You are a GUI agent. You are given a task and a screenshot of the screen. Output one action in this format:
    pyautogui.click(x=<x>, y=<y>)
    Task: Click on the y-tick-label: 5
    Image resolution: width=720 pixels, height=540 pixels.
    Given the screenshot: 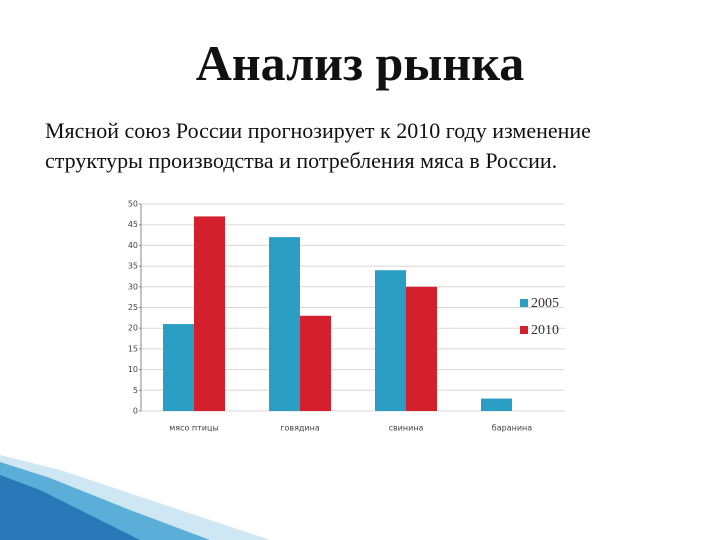 What is the action you would take?
    pyautogui.click(x=135, y=390)
    